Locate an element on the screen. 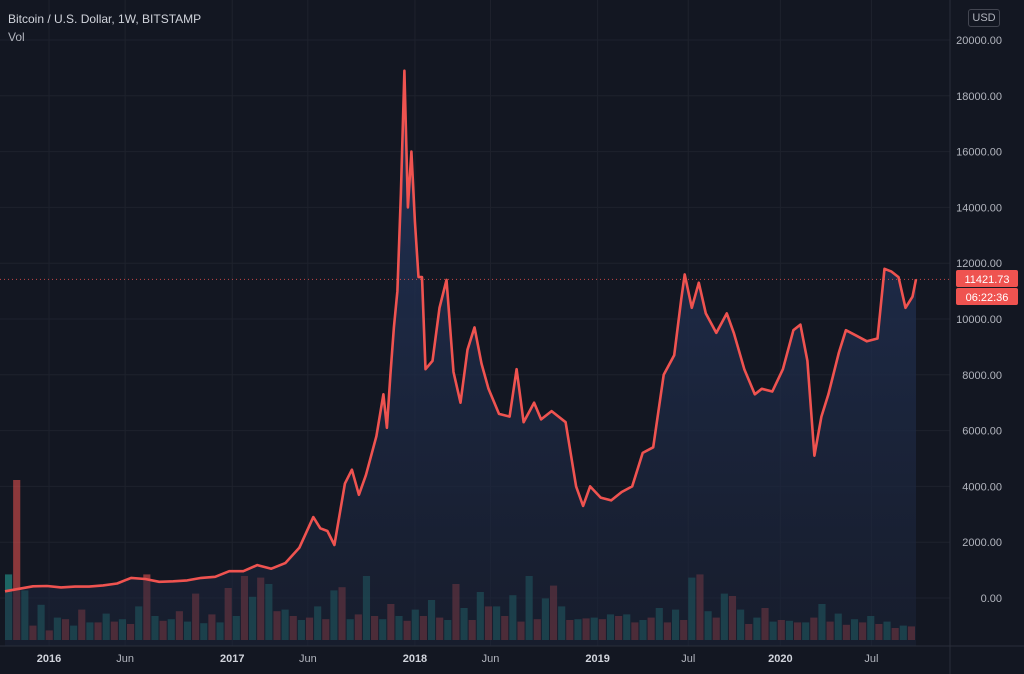 This screenshot has width=1024, height=674. volume-label: Vol is located at coordinates (16, 37).